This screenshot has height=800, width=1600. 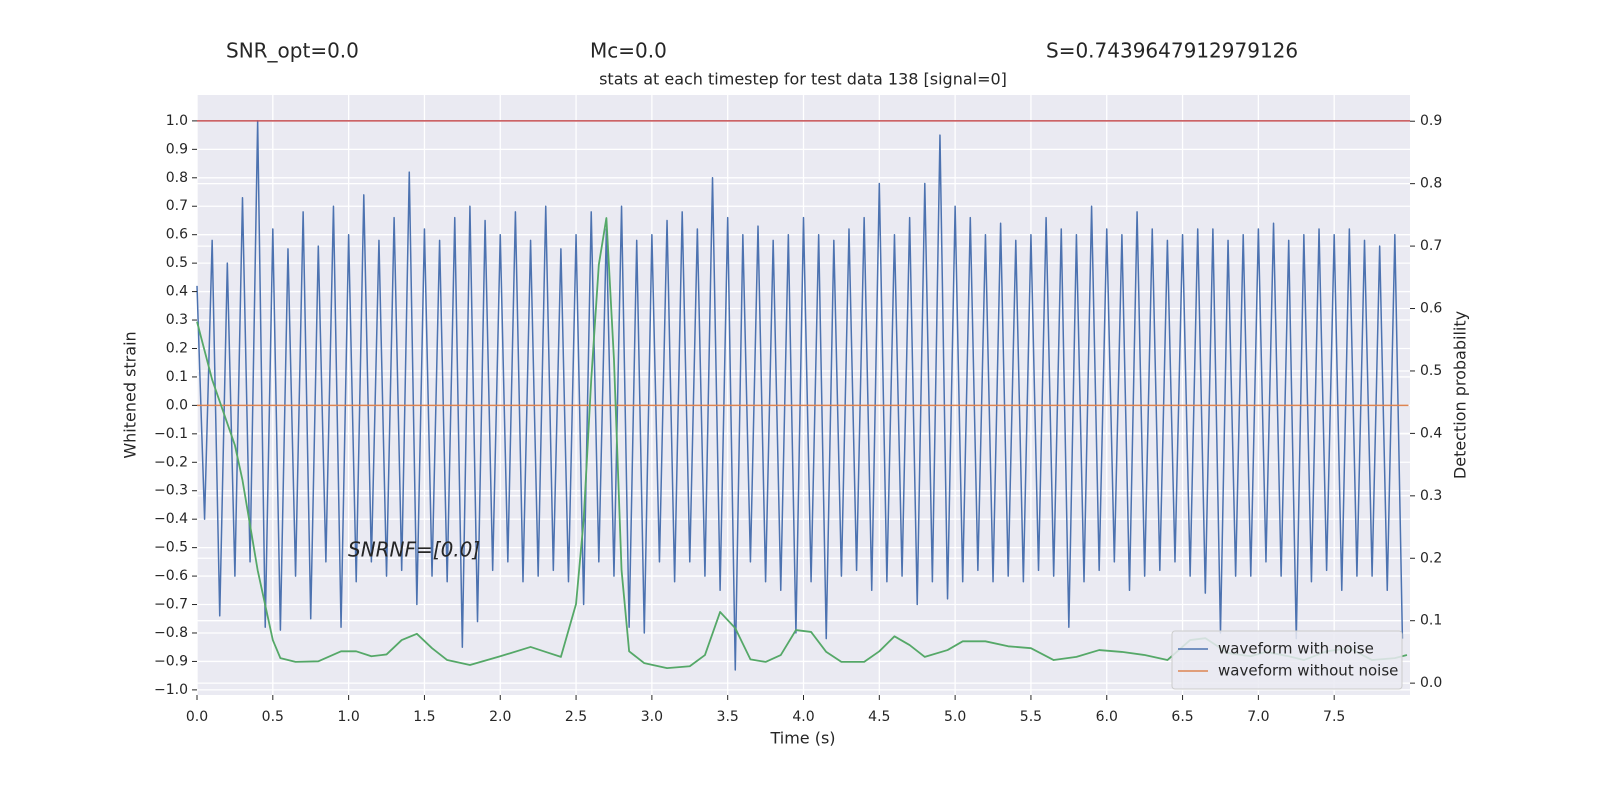 I want to click on y-tick-label: −0.2, so click(x=171, y=462).